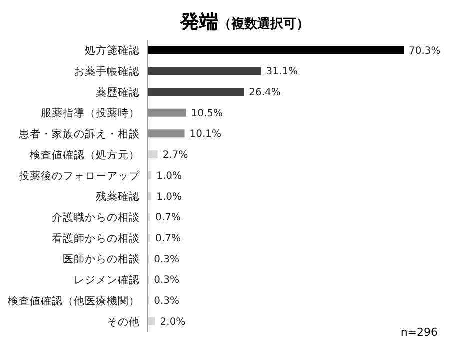  I want to click on chart-subtitle: （複数選択可）, so click(264, 24).